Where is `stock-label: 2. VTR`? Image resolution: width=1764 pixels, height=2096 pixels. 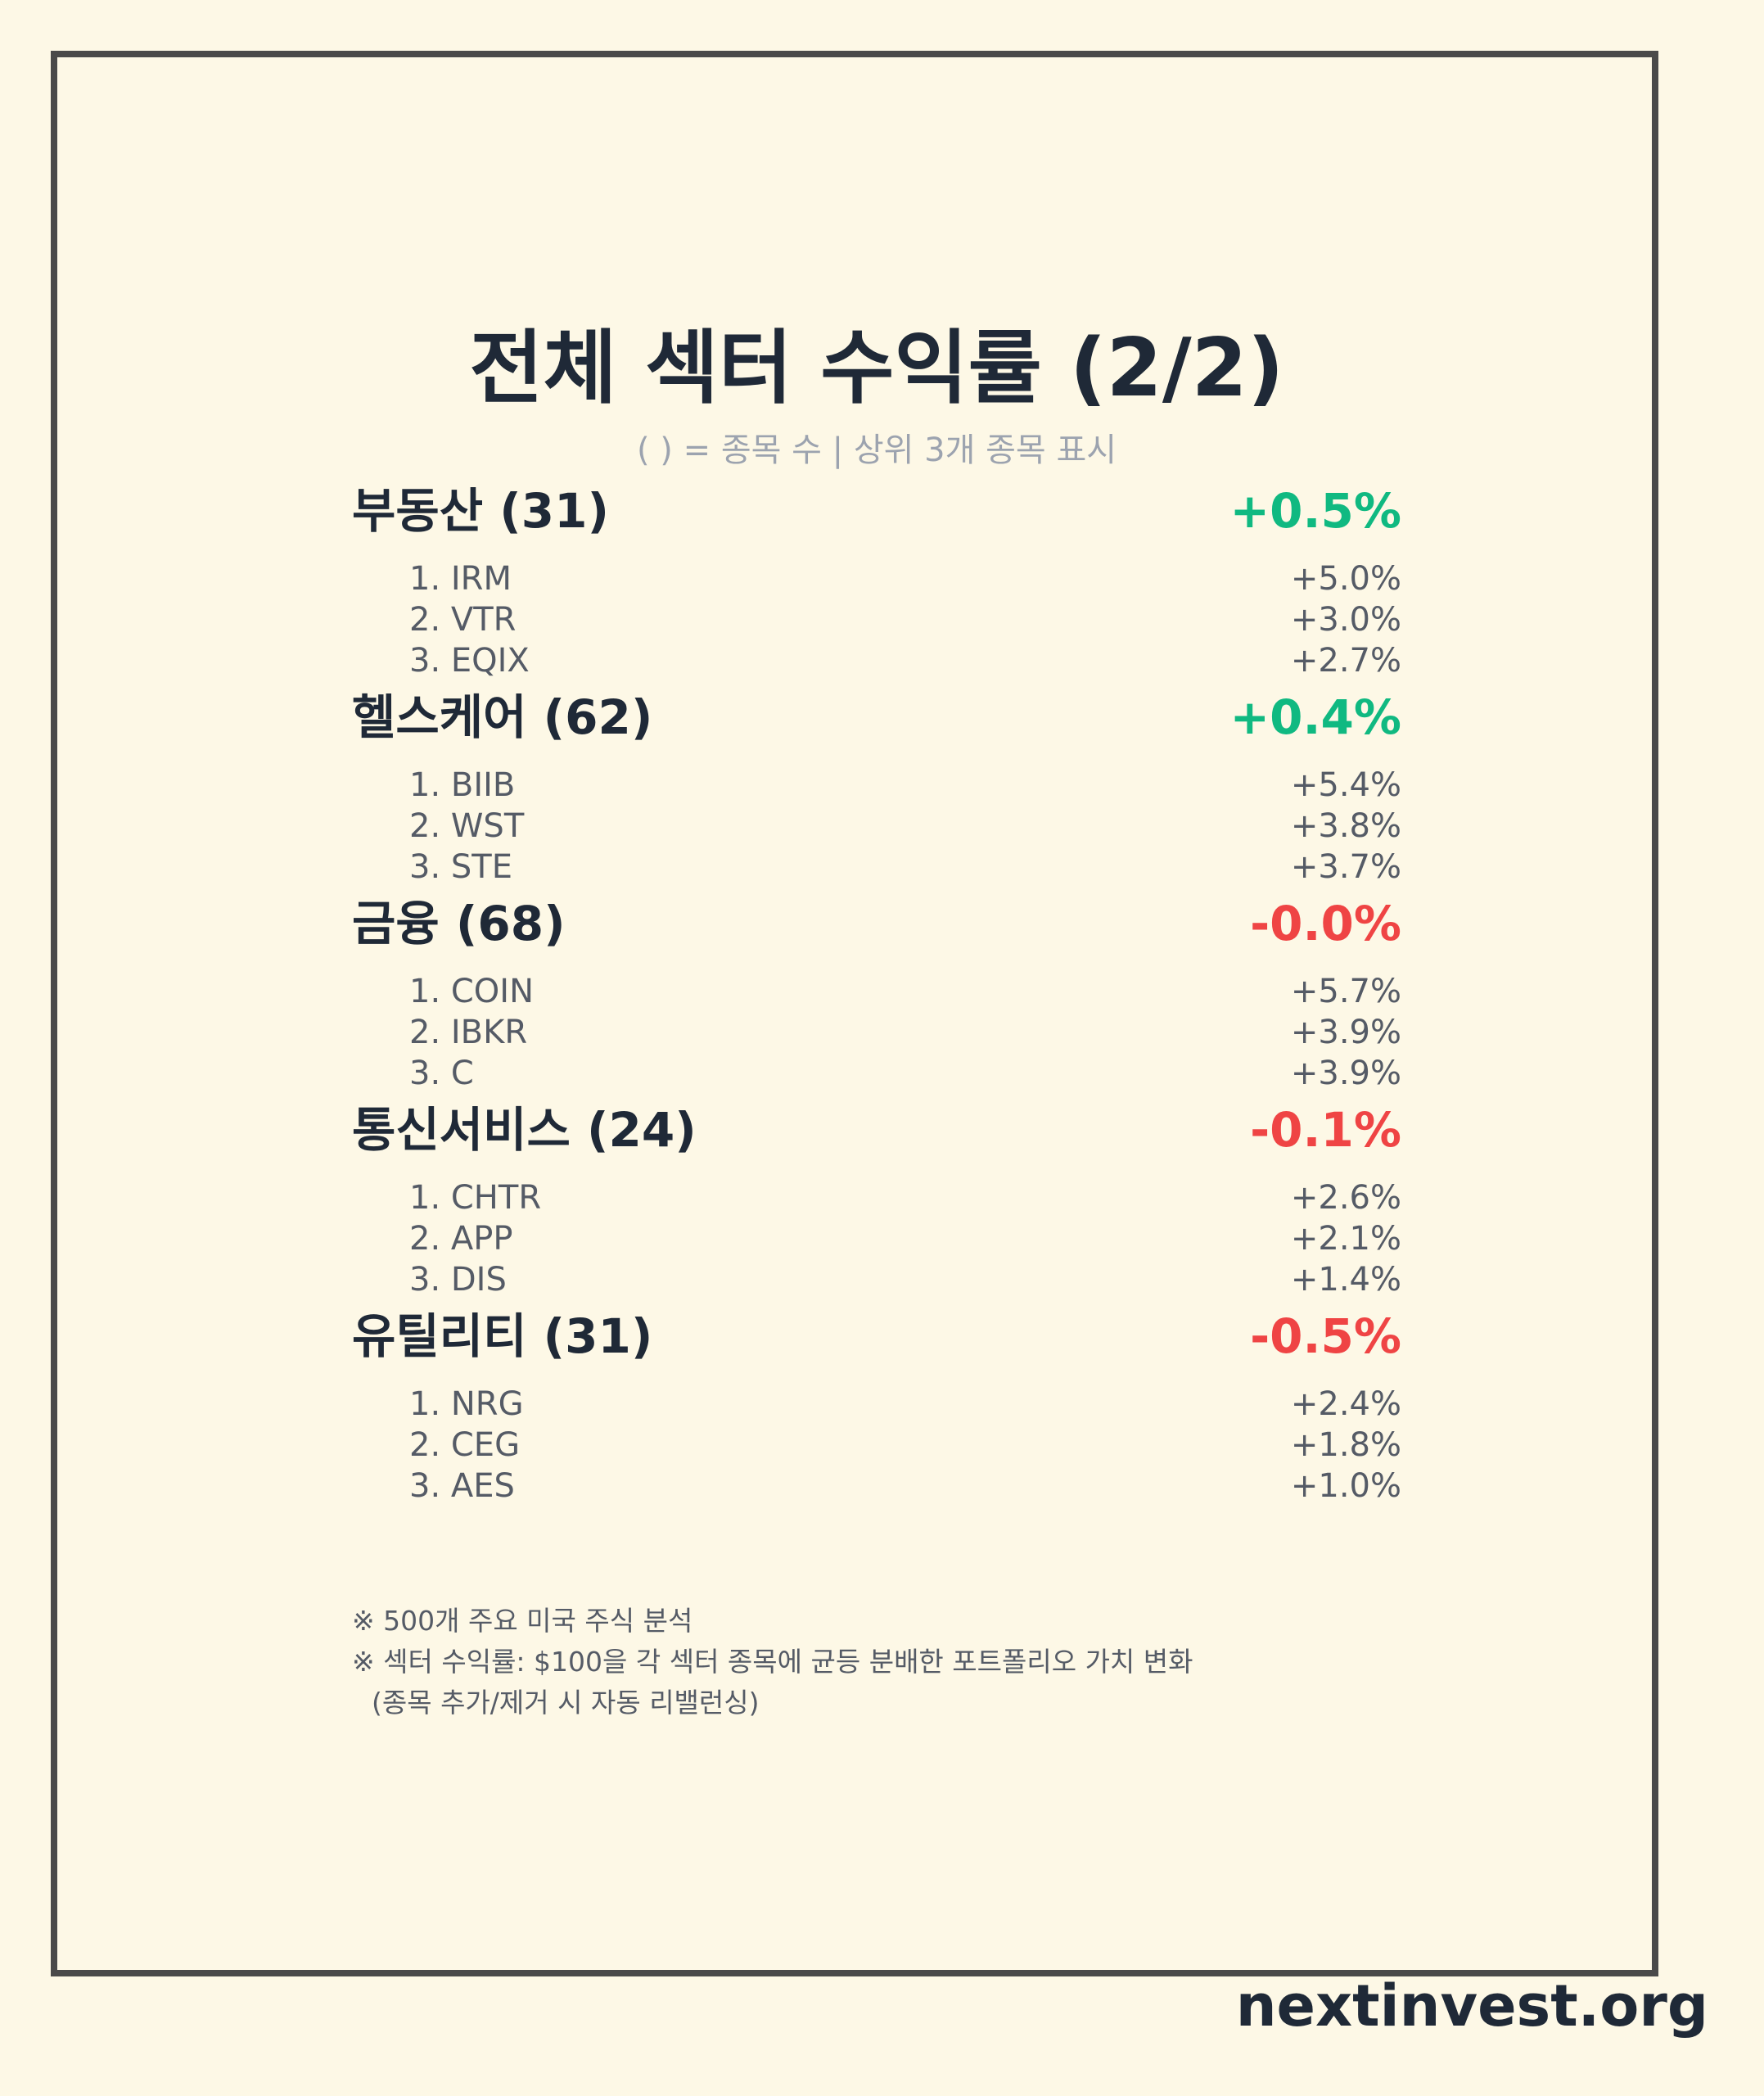 stock-label: 2. VTR is located at coordinates (463, 620).